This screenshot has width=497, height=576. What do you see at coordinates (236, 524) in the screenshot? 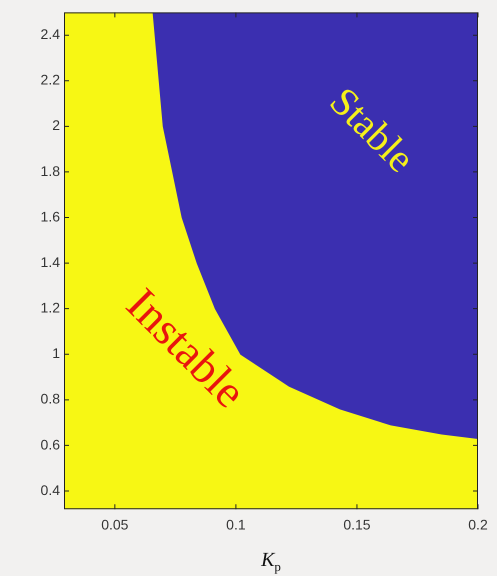
I see `x-tick-label: 0.1` at bounding box center [236, 524].